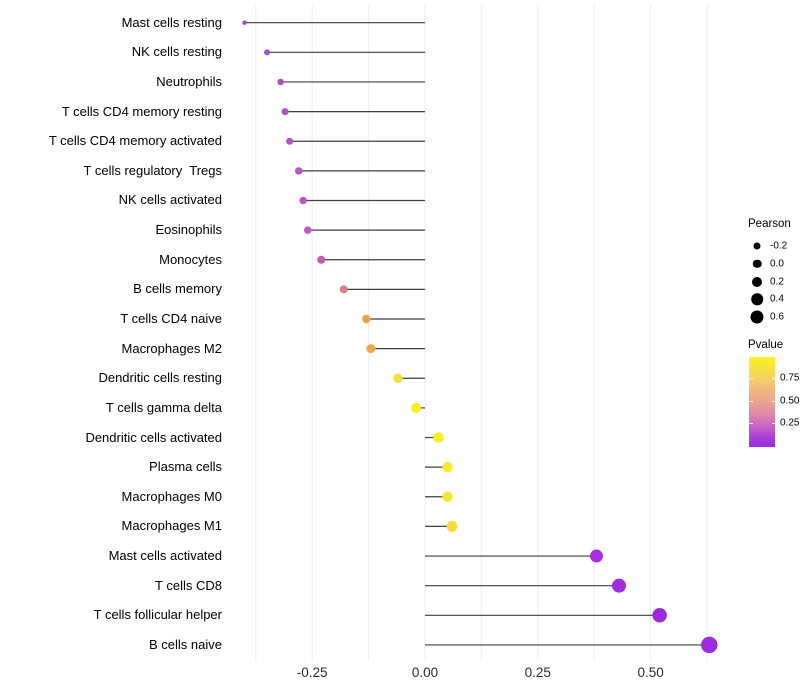  What do you see at coordinates (766, 345) in the screenshot?
I see `legend-pvalue-title: Pvalue` at bounding box center [766, 345].